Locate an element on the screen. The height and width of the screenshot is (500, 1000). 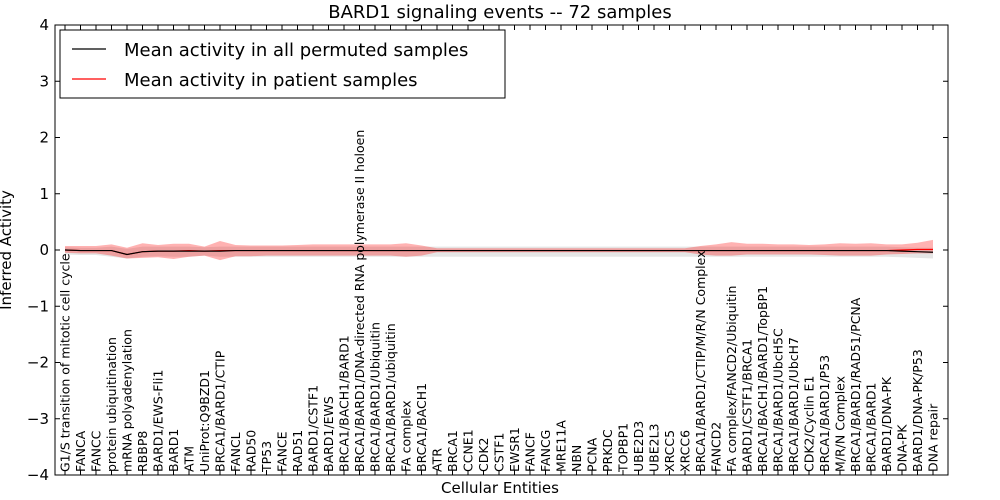
x-tick-label: PCNA is located at coordinates (592, 454).